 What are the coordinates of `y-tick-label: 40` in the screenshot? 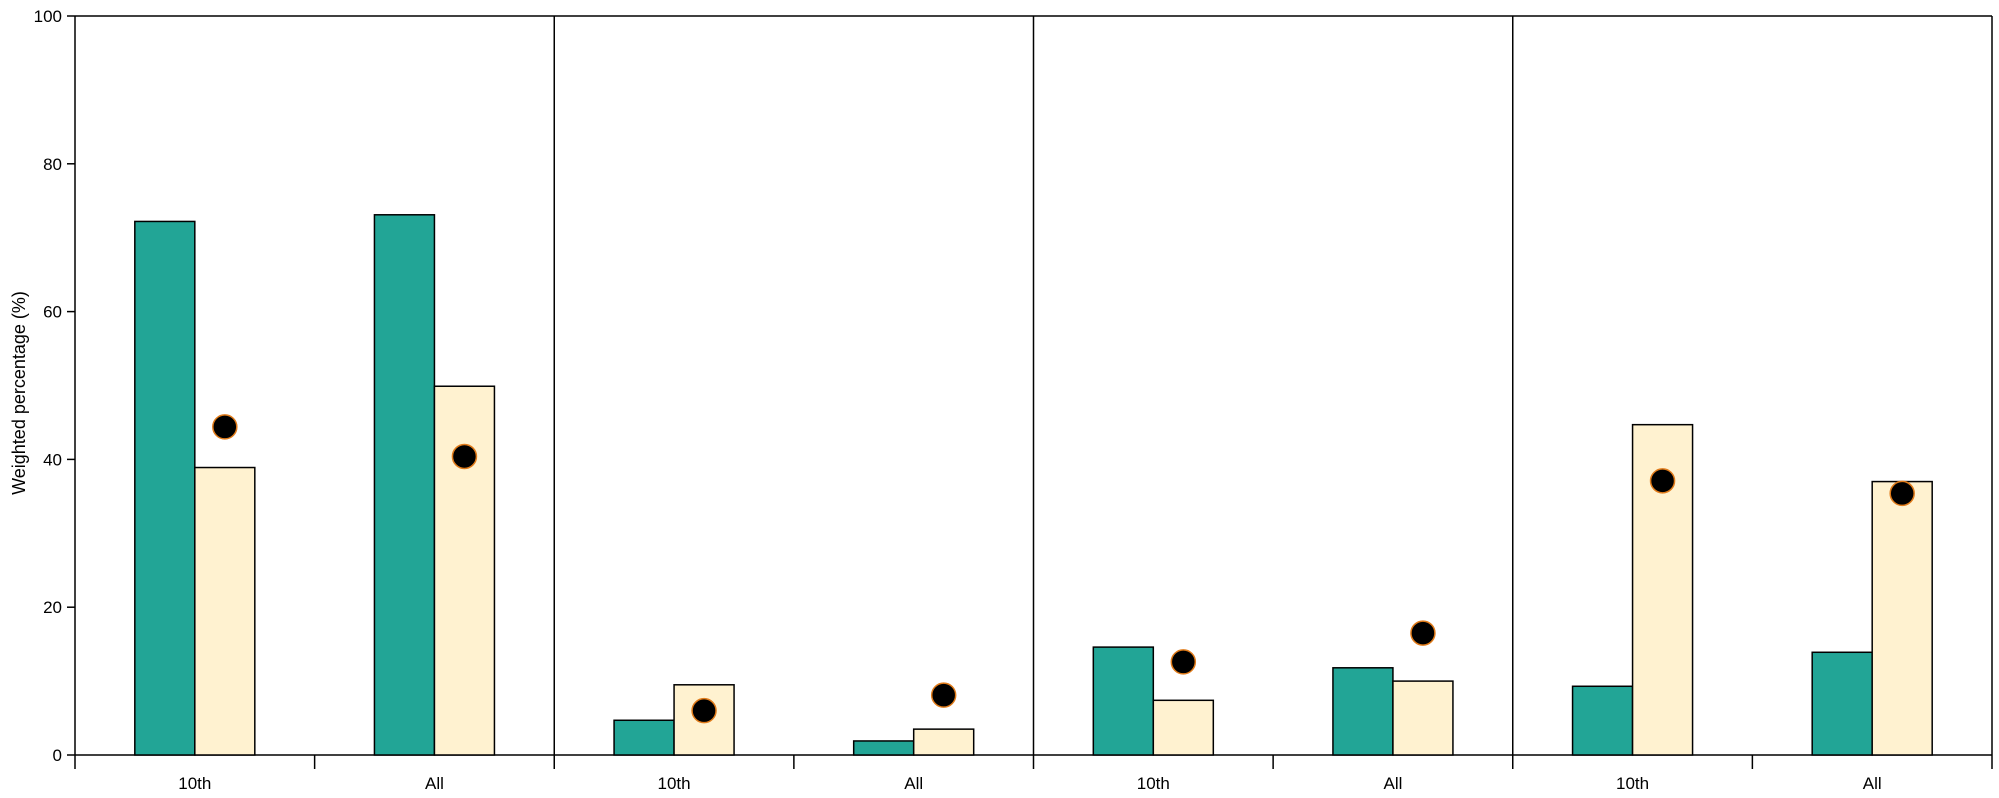 It's located at (52, 459).